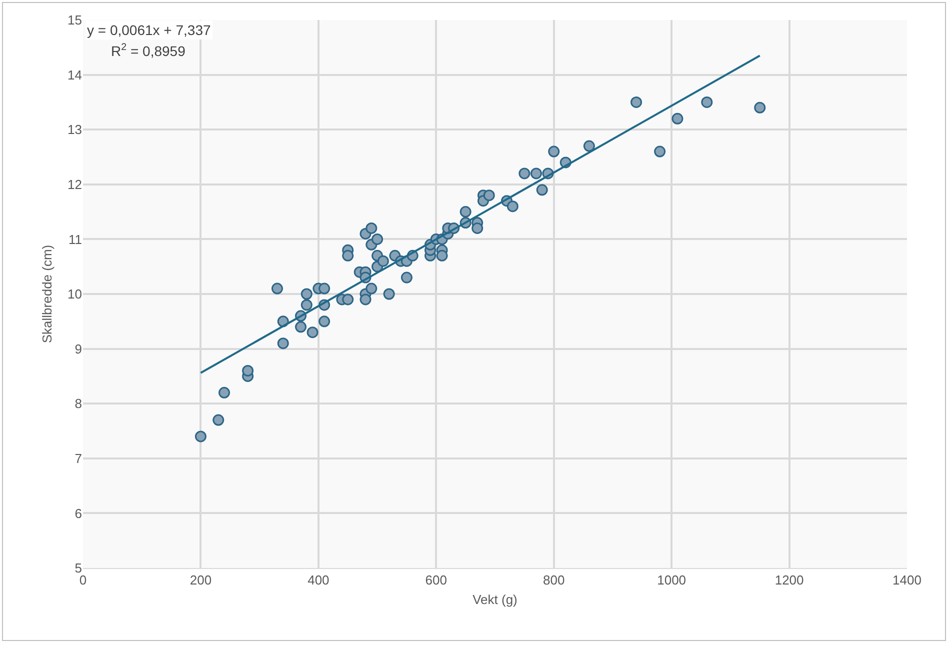 This screenshot has height=647, width=952. Describe the element at coordinates (201, 580) in the screenshot. I see `x-tick-label: 200` at that location.